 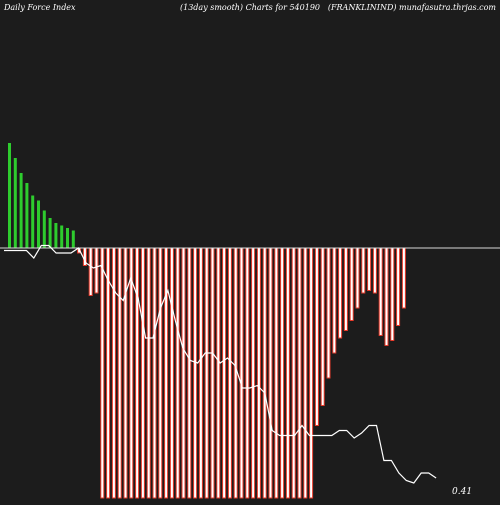 What do you see at coordinates (462, 492) in the screenshot?
I see `last-value-label: 0.41` at bounding box center [462, 492].